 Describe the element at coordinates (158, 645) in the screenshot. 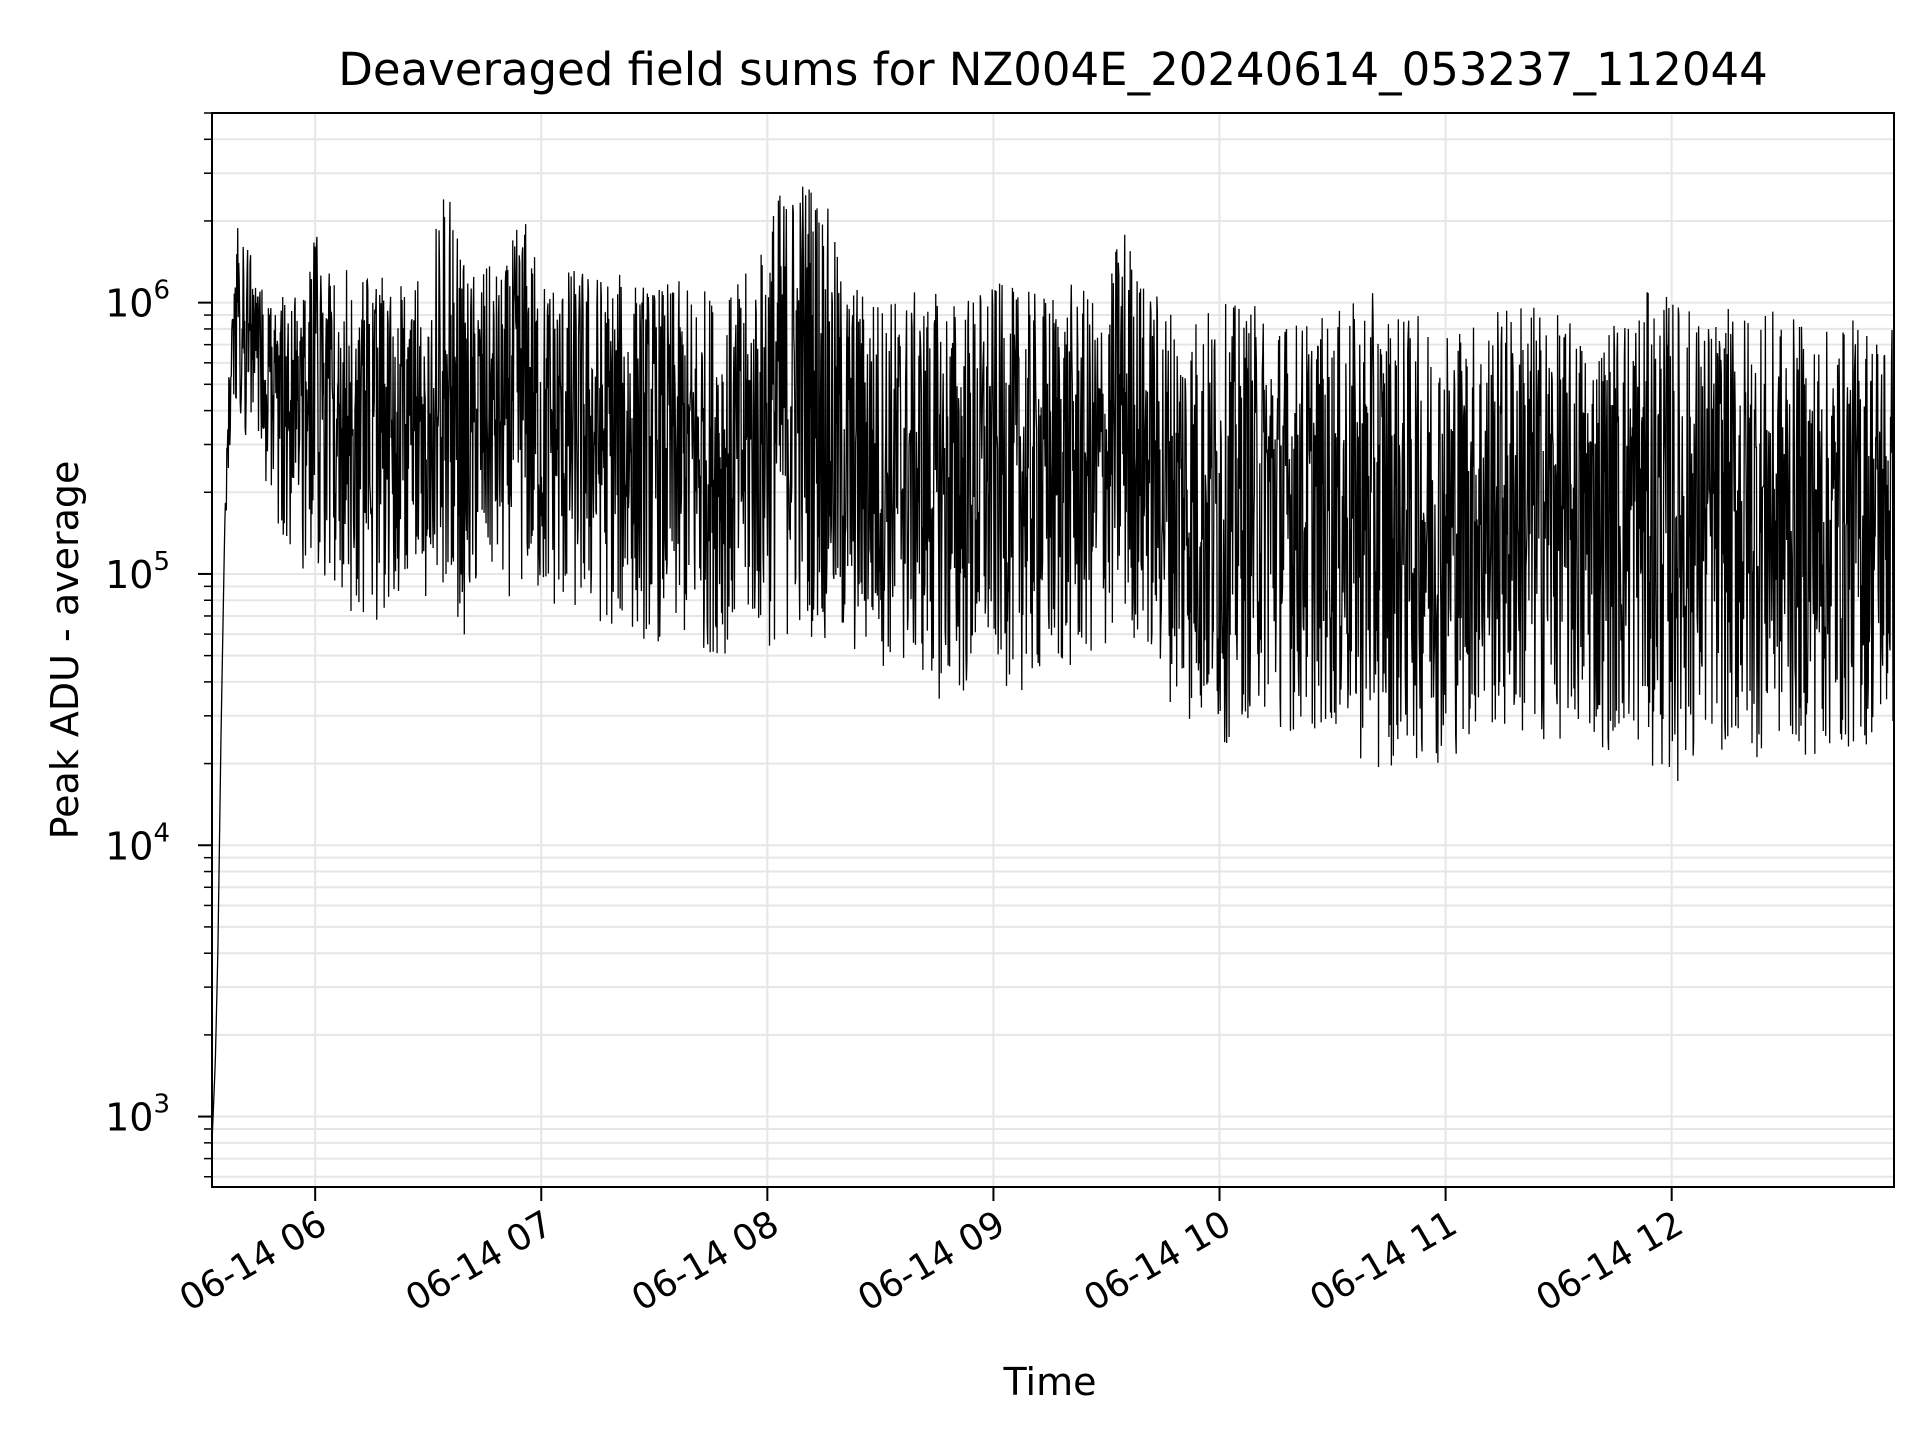

I see `y-axis: 10³ 10⁴ 10⁵ 10⁶` at that location.